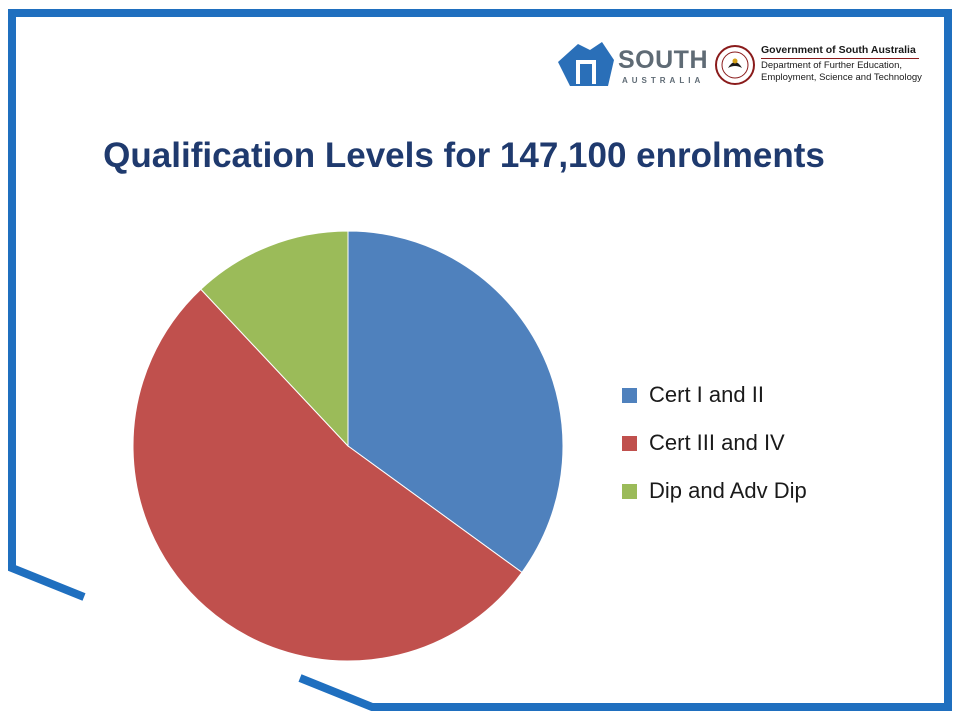  Describe the element at coordinates (586, 64) in the screenshot. I see `south-australia-logo-icon` at that location.